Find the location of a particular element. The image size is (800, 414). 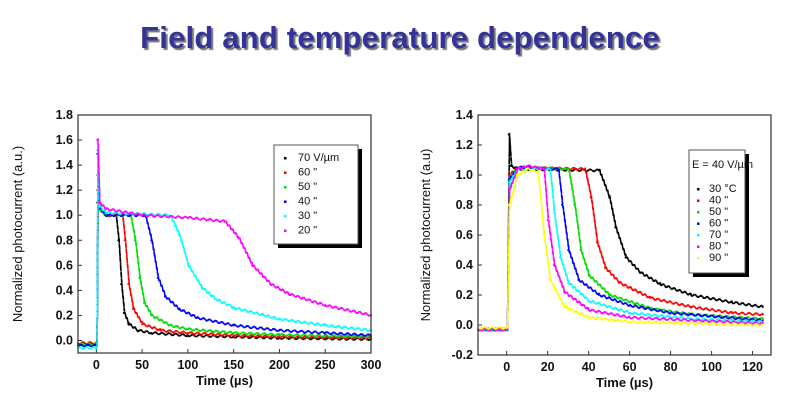

y-tick-label: 1.2 is located at coordinates (464, 145).